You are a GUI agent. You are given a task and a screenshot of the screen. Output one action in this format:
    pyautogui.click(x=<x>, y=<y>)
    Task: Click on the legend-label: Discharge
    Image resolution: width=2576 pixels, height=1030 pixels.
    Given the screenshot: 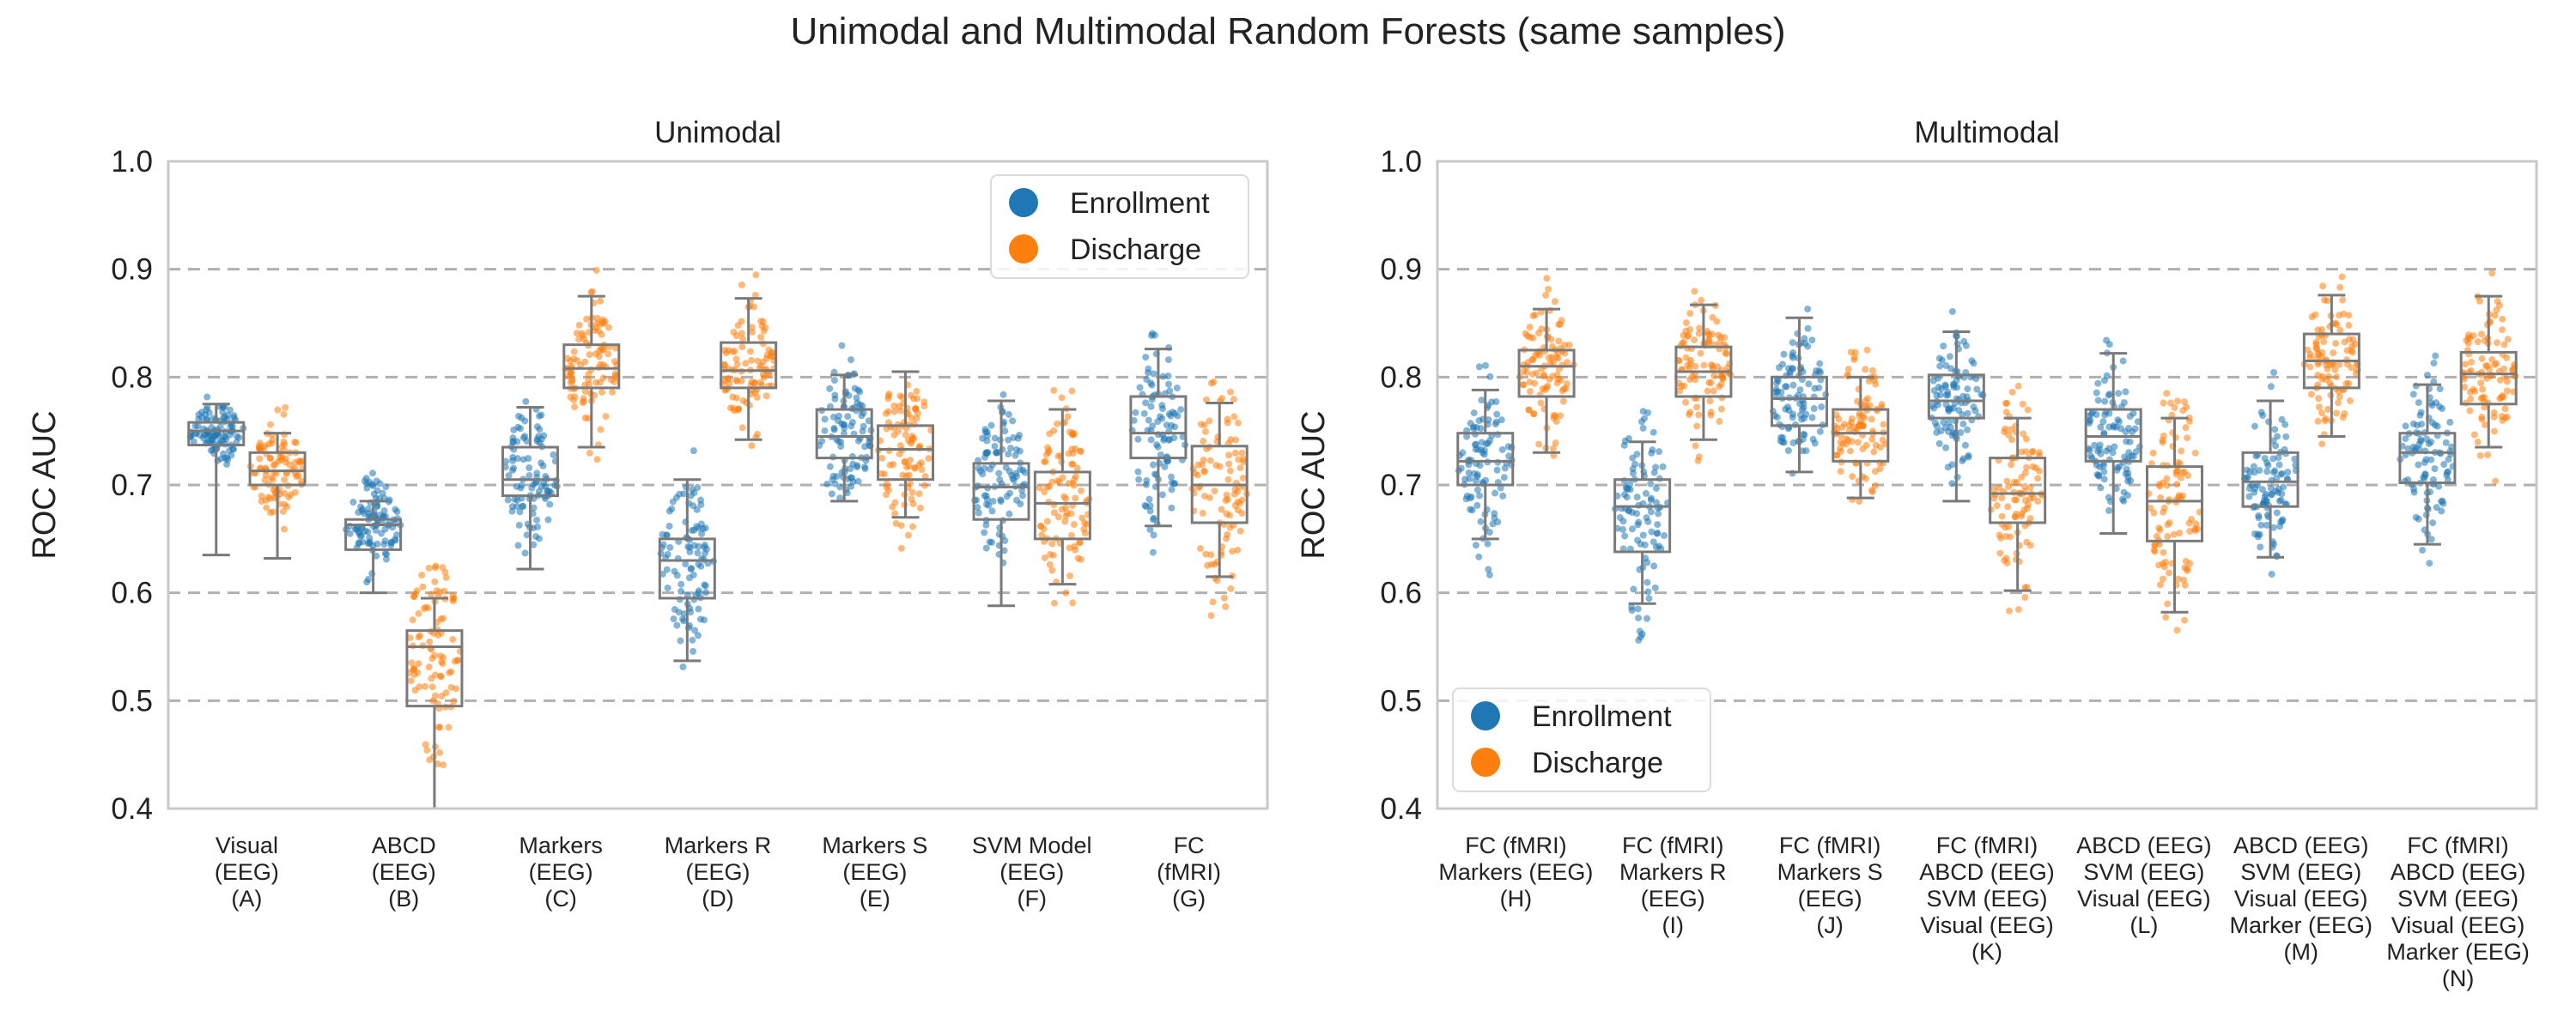 What is the action you would take?
    pyautogui.click(x=1135, y=249)
    